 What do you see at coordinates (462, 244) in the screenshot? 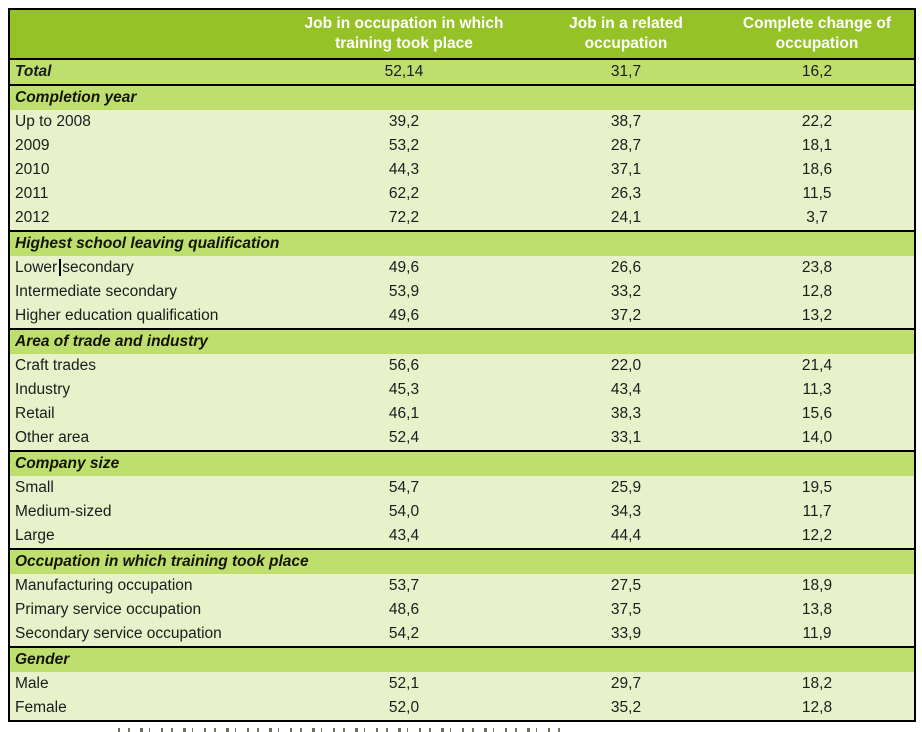
I see `section-header-row: Highest school leaving qualification` at bounding box center [462, 244].